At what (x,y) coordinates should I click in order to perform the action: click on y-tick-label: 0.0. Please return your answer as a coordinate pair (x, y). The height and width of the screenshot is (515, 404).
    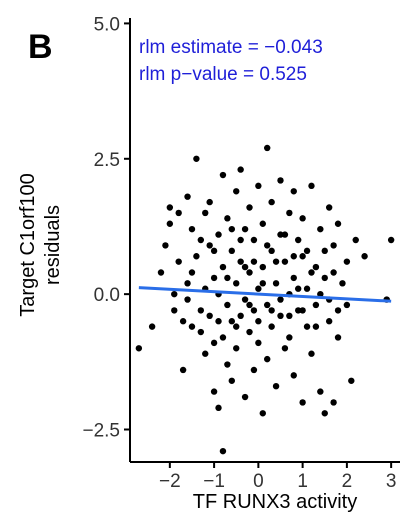
    Looking at the image, I should click on (107, 295).